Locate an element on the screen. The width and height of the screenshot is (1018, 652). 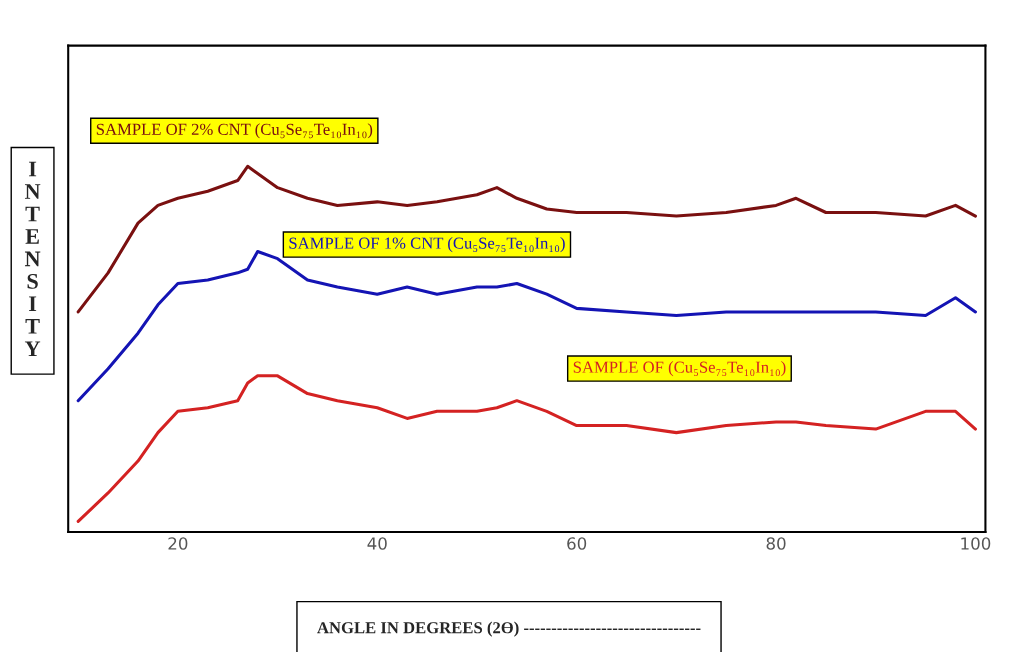
text: SAMPLE OF (Cu₅Se₇₅Te₁₀In₁₀) is located at coordinates (679, 369).